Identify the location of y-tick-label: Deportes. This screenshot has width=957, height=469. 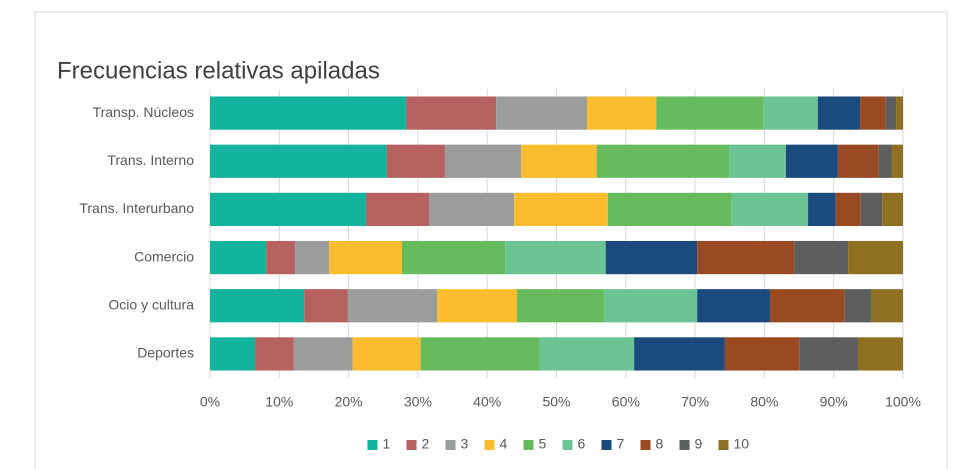
(165, 353).